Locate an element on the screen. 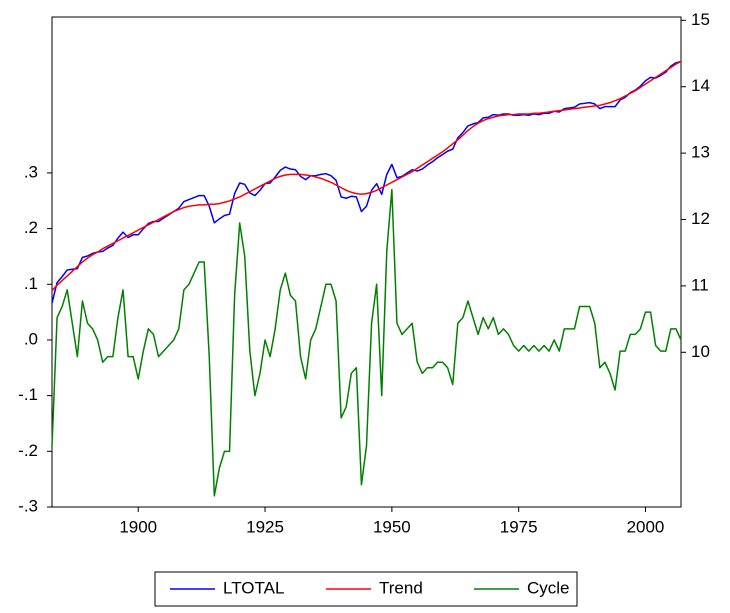 The height and width of the screenshot is (613, 730). legend-label: LTOTAL is located at coordinates (253, 587).